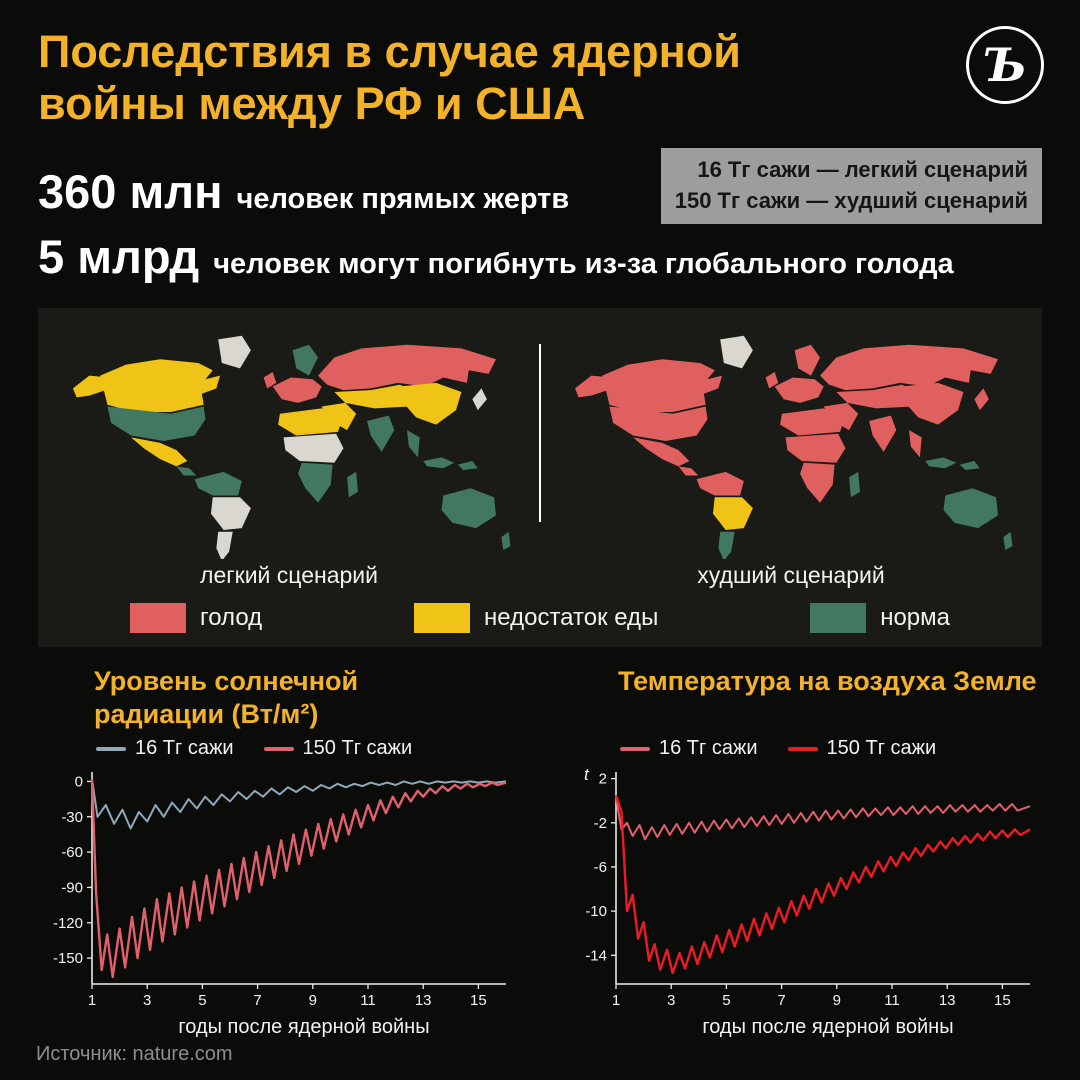 The image size is (1080, 1080). What do you see at coordinates (600, 823) in the screenshot?
I see `y-tick-label: -2` at bounding box center [600, 823].